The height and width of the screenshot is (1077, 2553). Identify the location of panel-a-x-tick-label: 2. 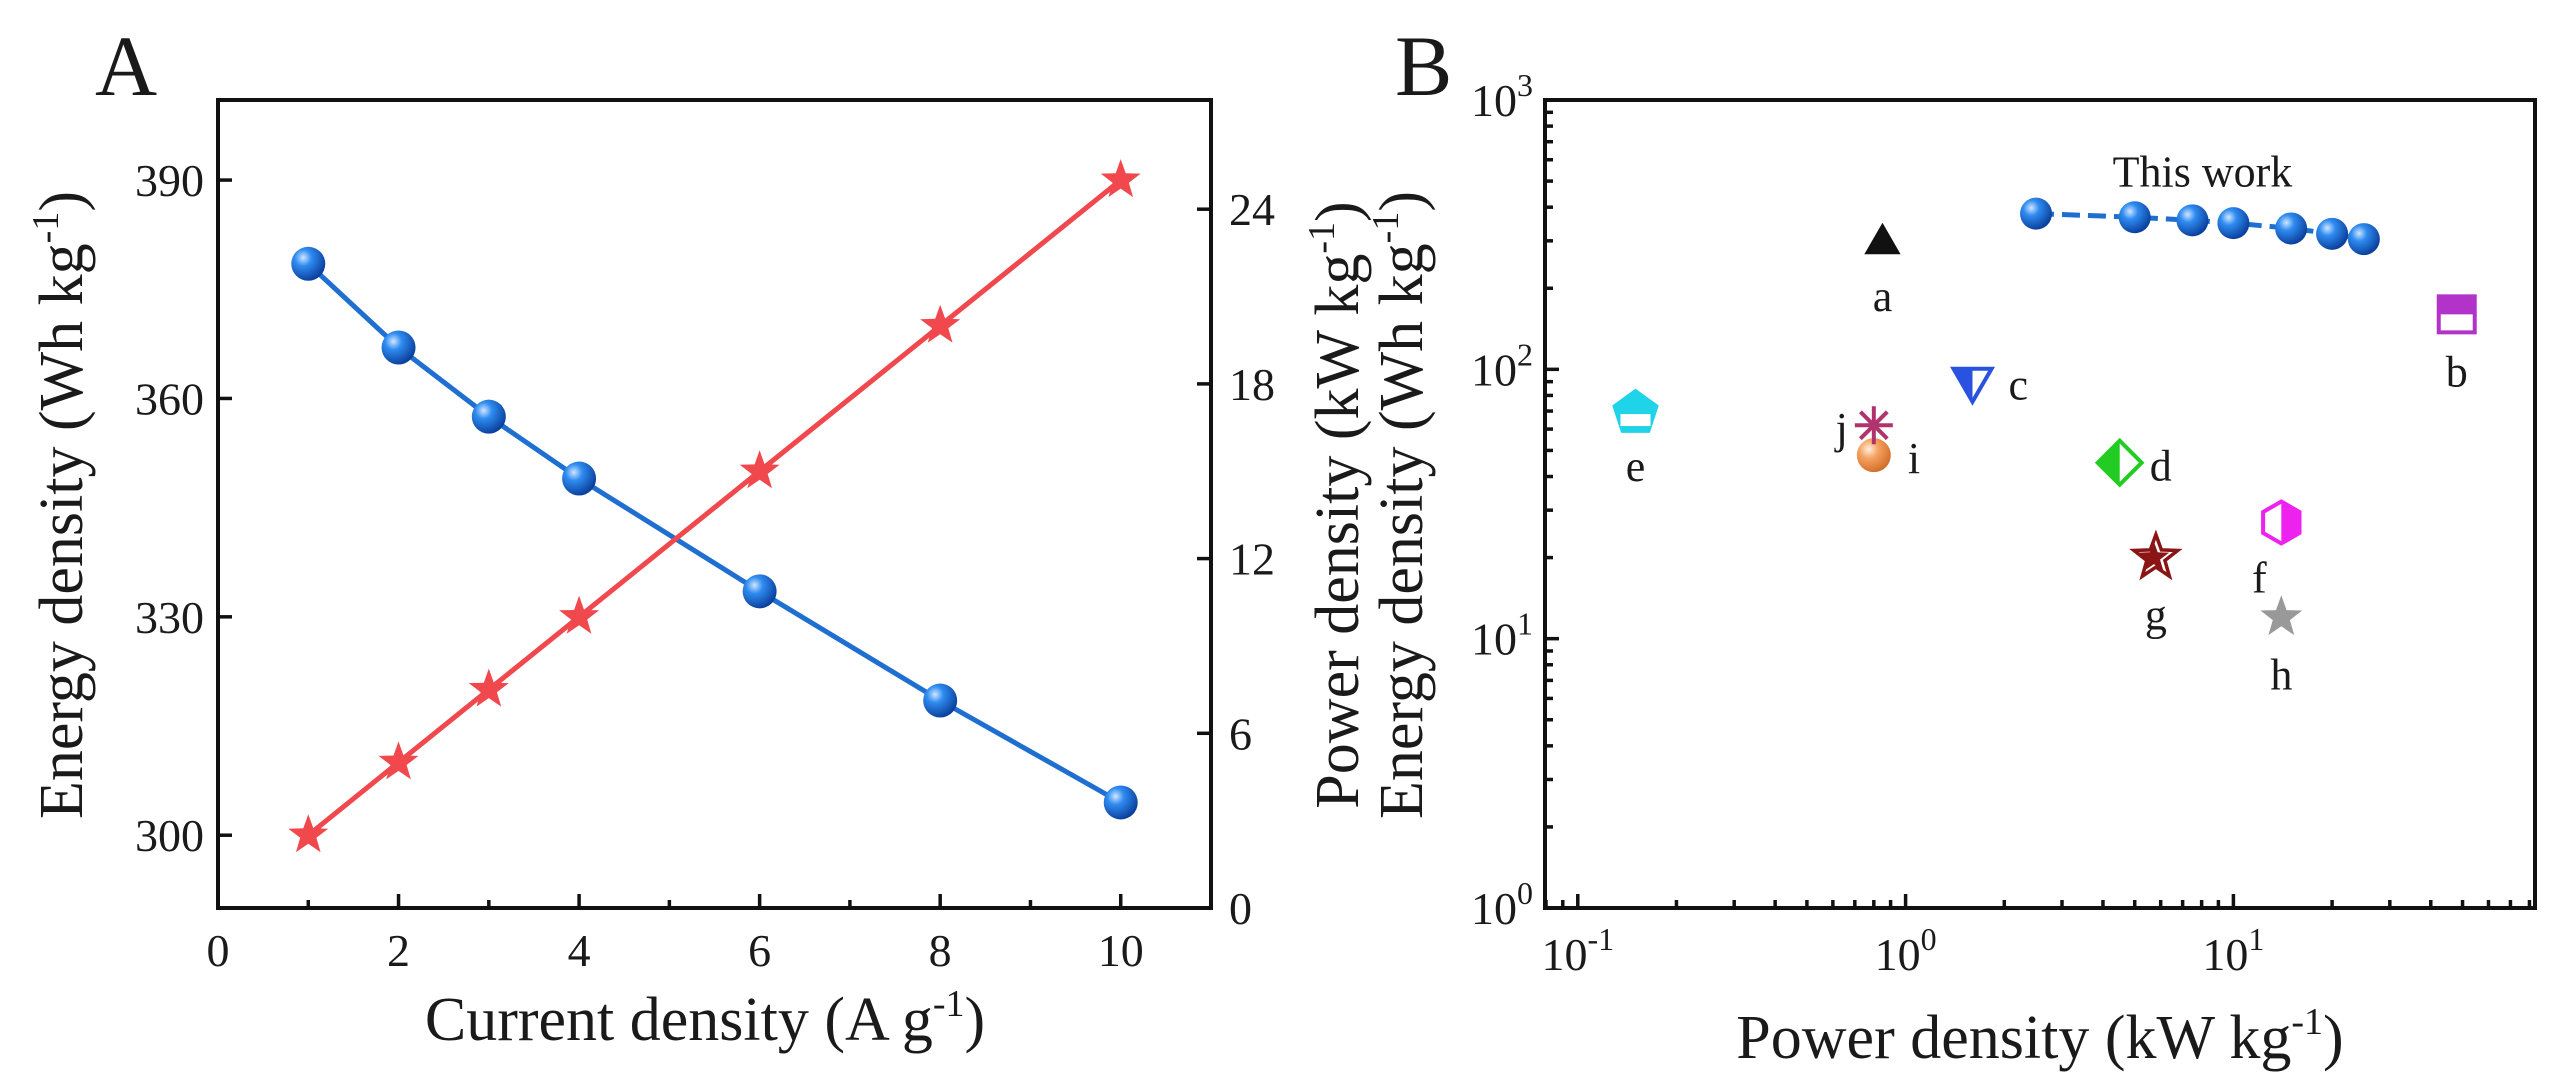
(398, 950).